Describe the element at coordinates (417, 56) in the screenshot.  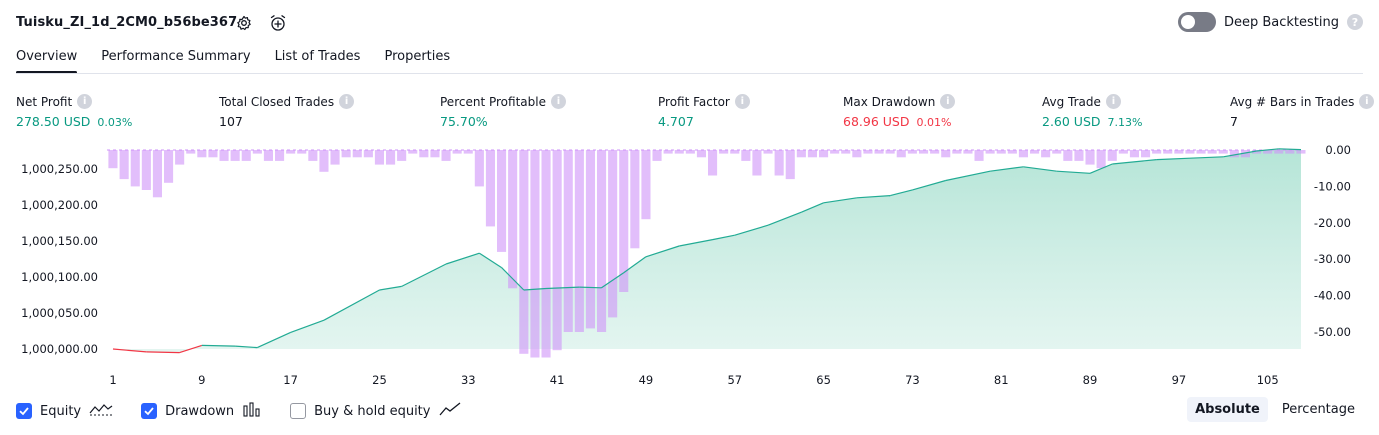
I see `tab-properties: Properties` at that location.